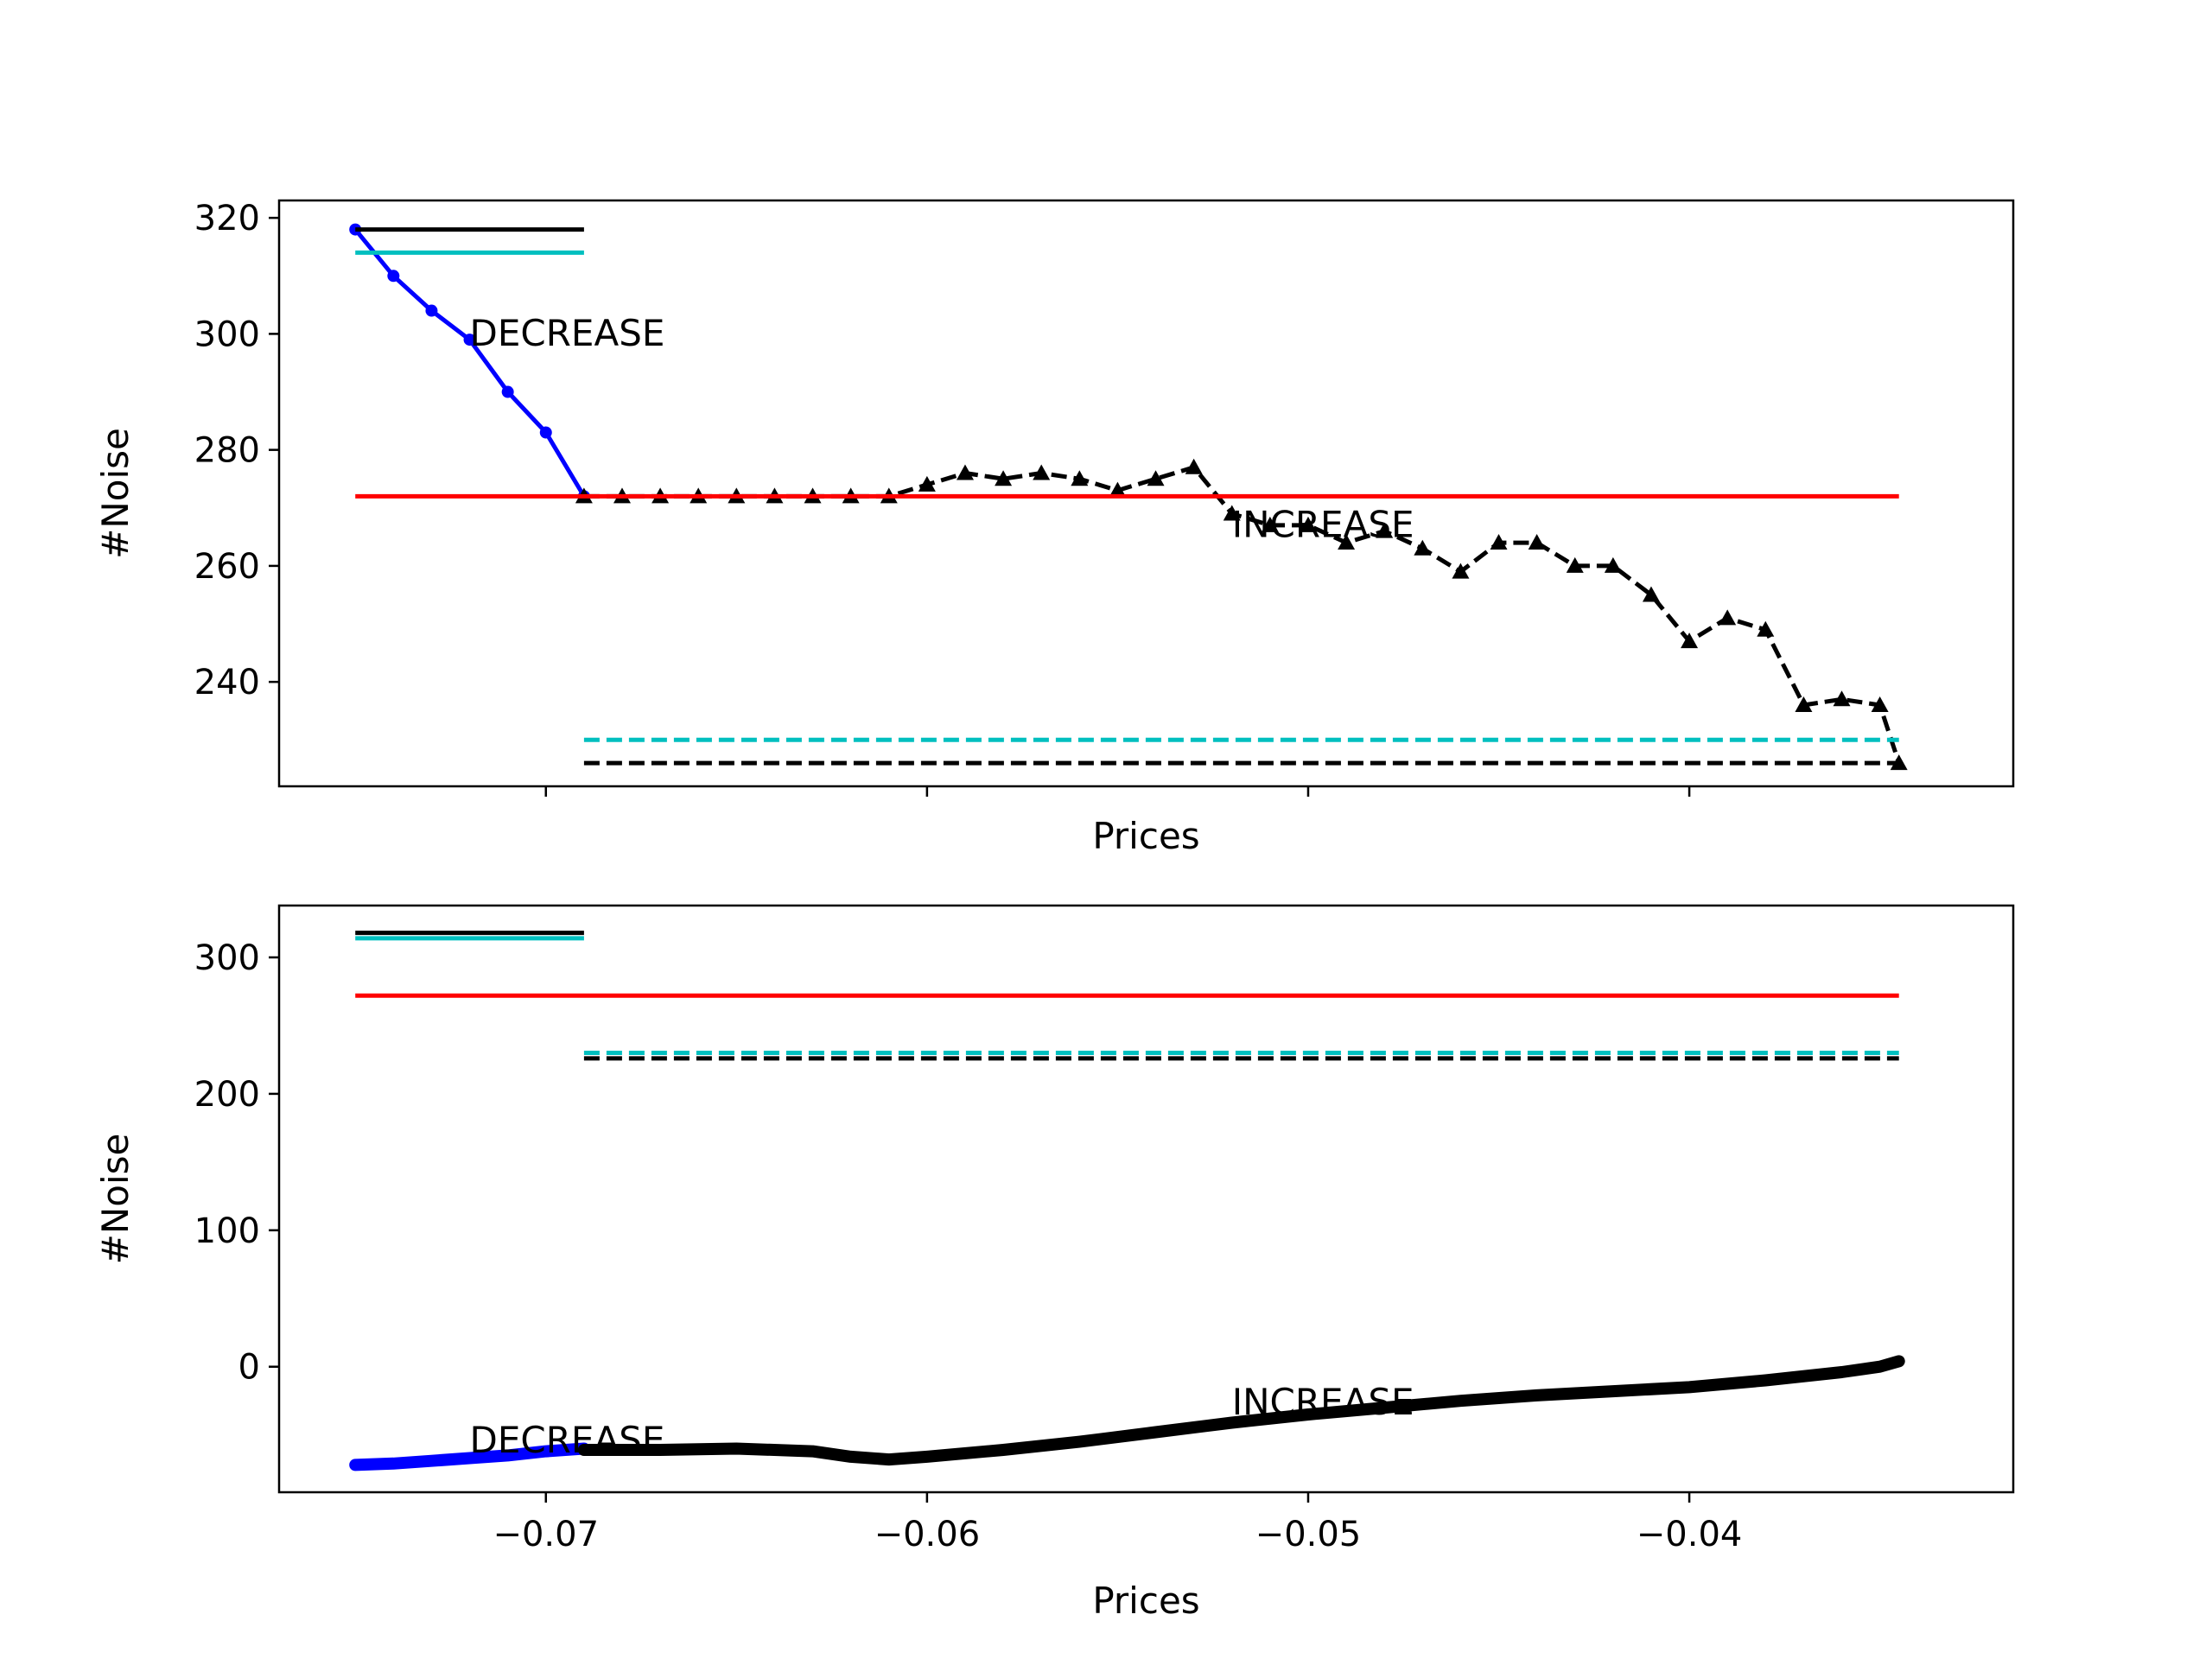  What do you see at coordinates (227, 218) in the screenshot?
I see `y-tick-label: 320` at bounding box center [227, 218].